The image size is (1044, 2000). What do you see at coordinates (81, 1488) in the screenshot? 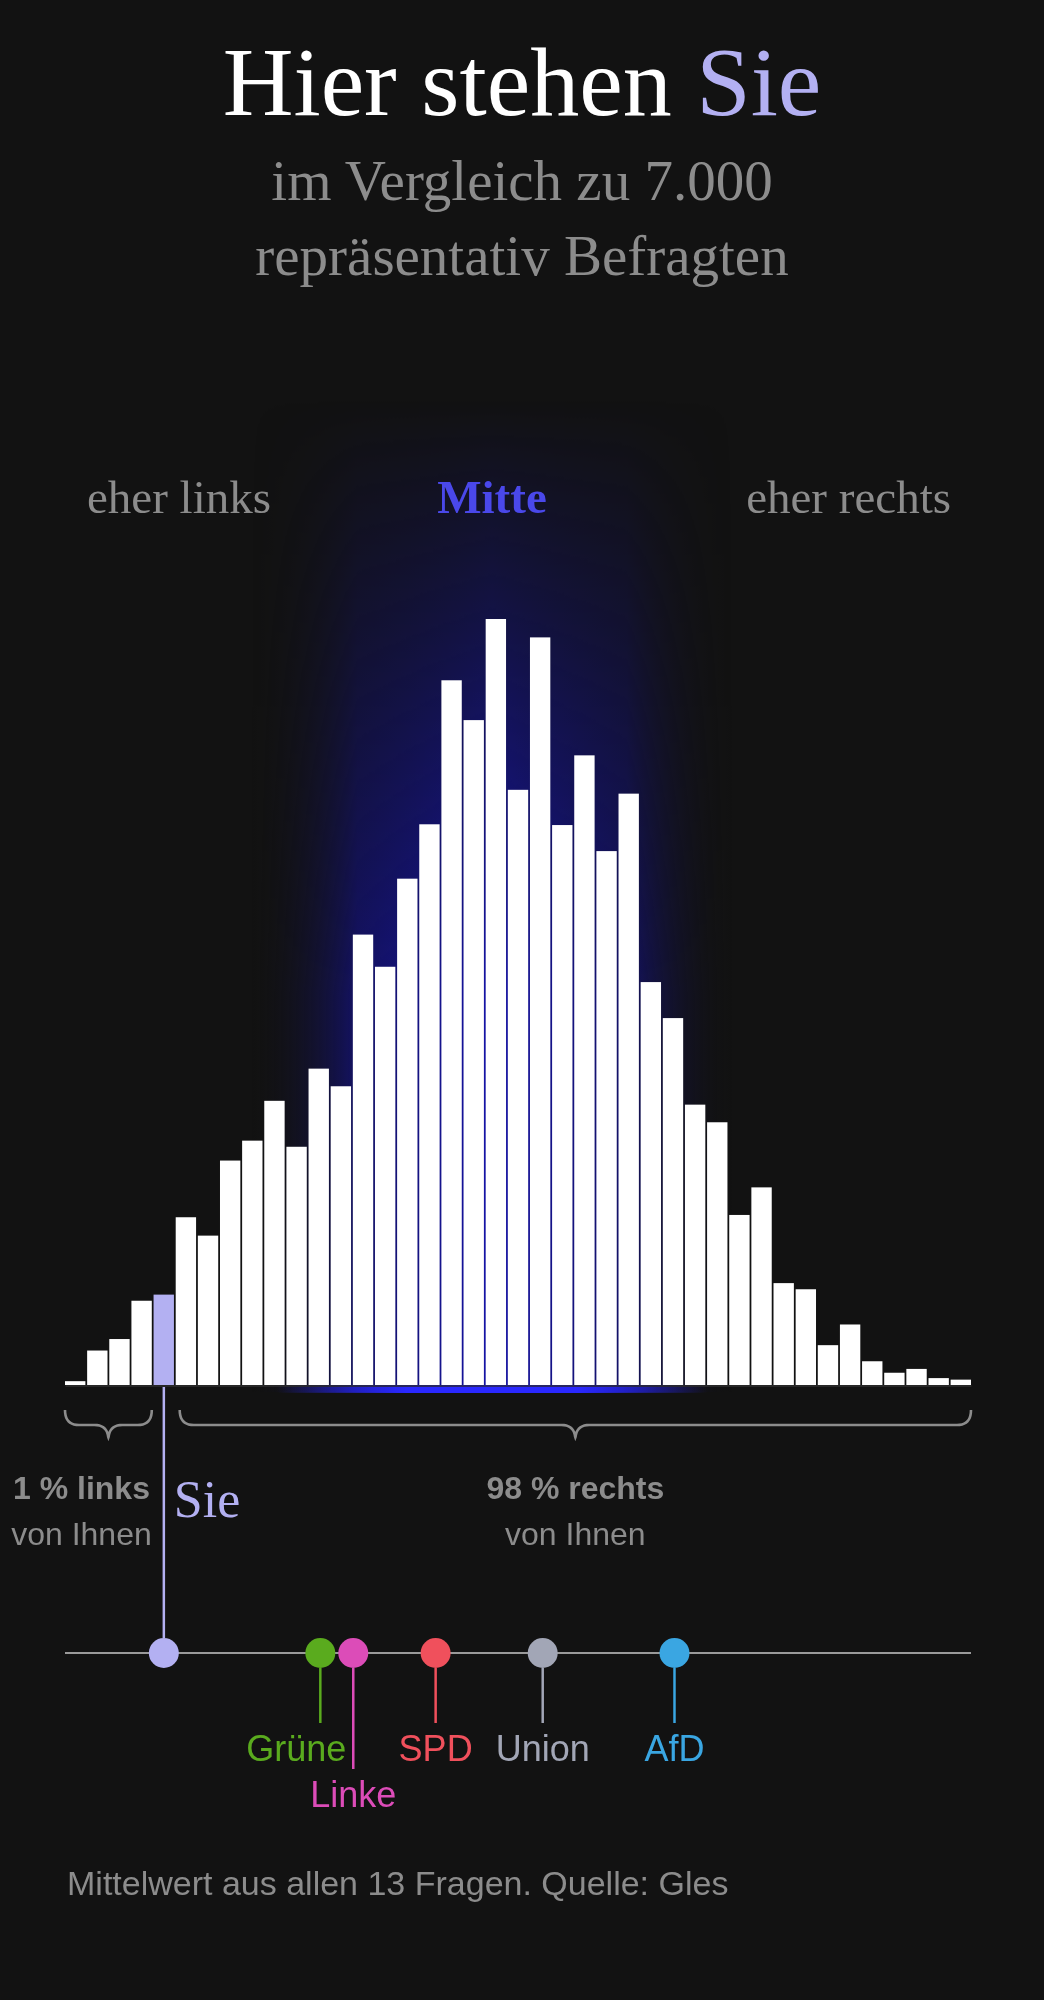
I see `text: 1 % links` at bounding box center [81, 1488].